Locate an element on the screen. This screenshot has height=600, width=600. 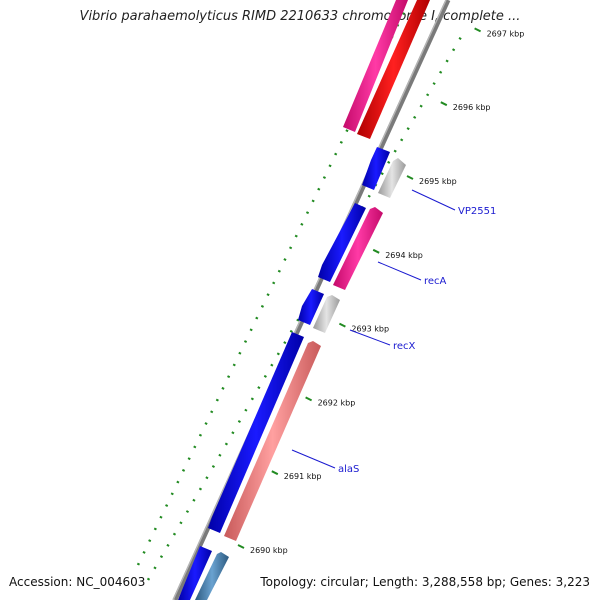
gene-label-recx: recX is located at coordinates (404, 346).